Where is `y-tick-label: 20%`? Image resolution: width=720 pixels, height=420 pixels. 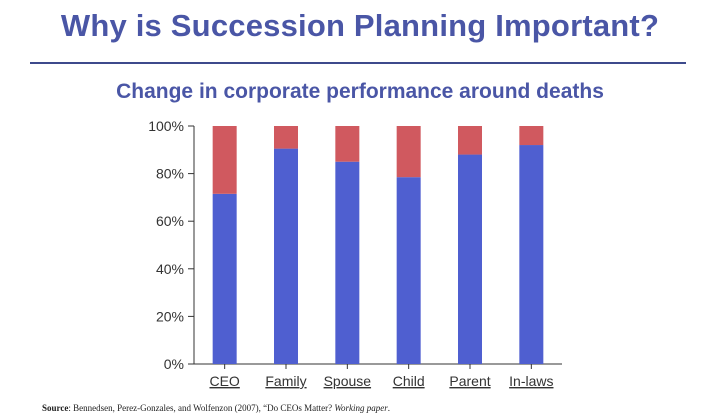 y-tick-label: 20% is located at coordinates (170, 316).